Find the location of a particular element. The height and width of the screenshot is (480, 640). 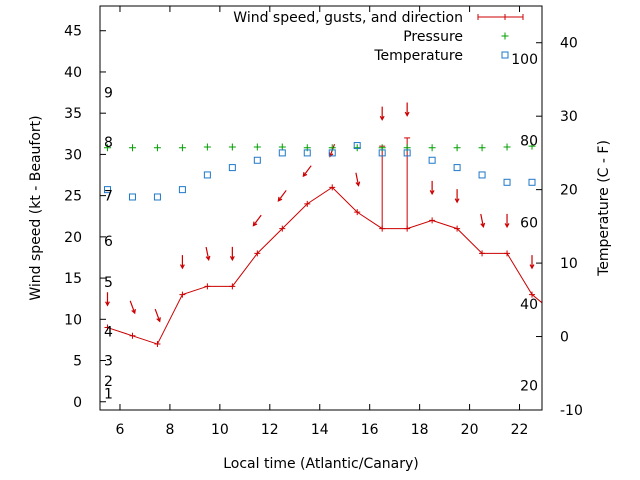

y2-tick-label: 30 is located at coordinates (569, 117).